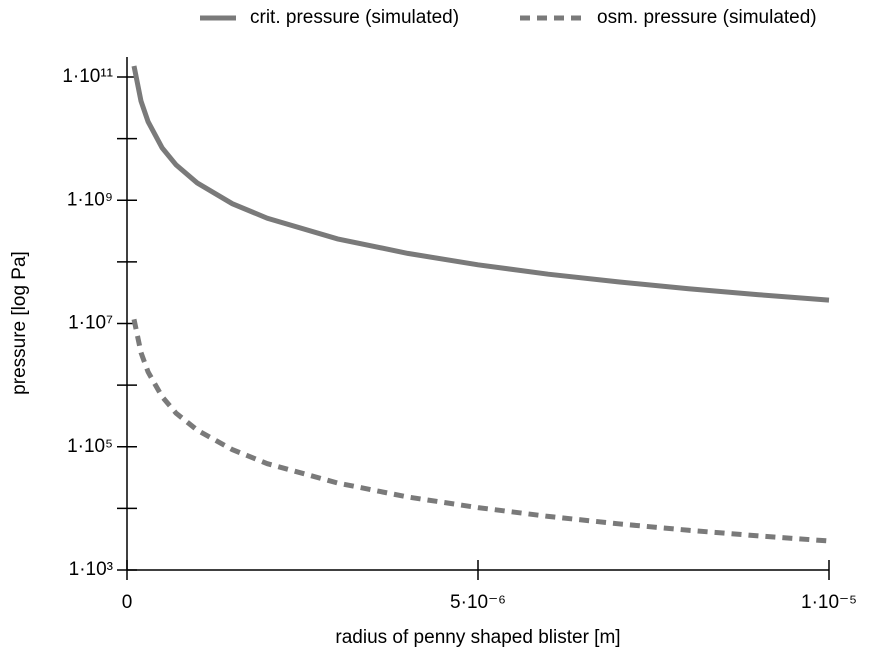 The height and width of the screenshot is (657, 871). Describe the element at coordinates (127, 602) in the screenshot. I see `x-tick-label: 0` at that location.